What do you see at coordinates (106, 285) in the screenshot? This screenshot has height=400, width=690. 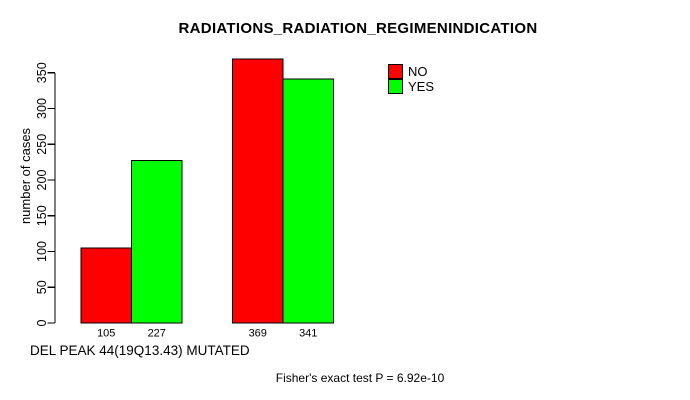 I see `bar-no-group1` at bounding box center [106, 285].